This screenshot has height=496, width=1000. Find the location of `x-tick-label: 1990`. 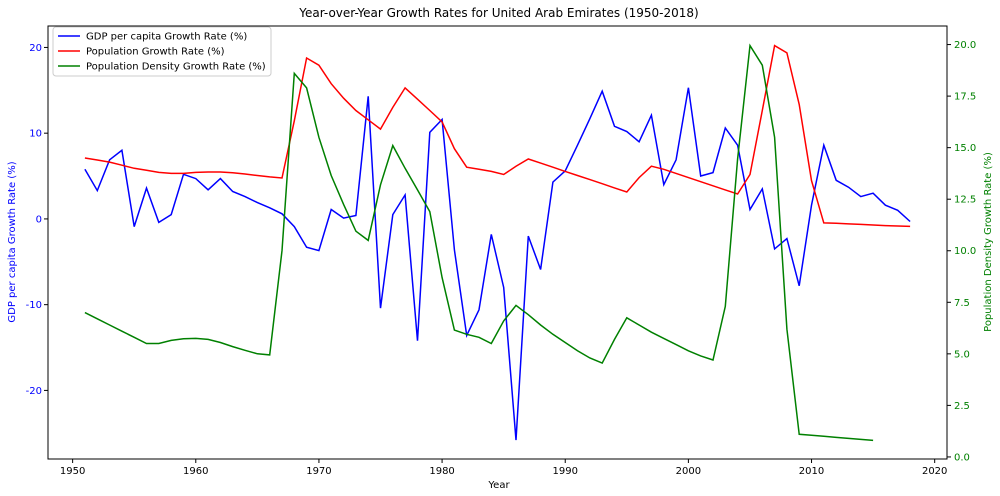

x-tick-label: 1990 is located at coordinates (565, 471).